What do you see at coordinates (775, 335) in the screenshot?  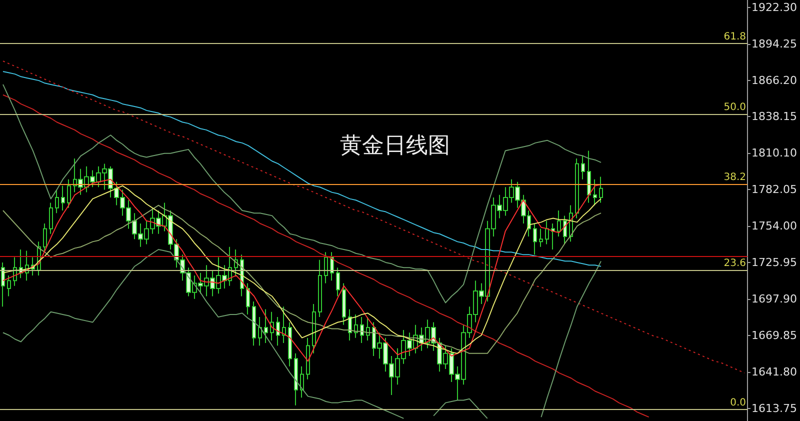 I see `y-tick-label: 1669.85` at bounding box center [775, 335].